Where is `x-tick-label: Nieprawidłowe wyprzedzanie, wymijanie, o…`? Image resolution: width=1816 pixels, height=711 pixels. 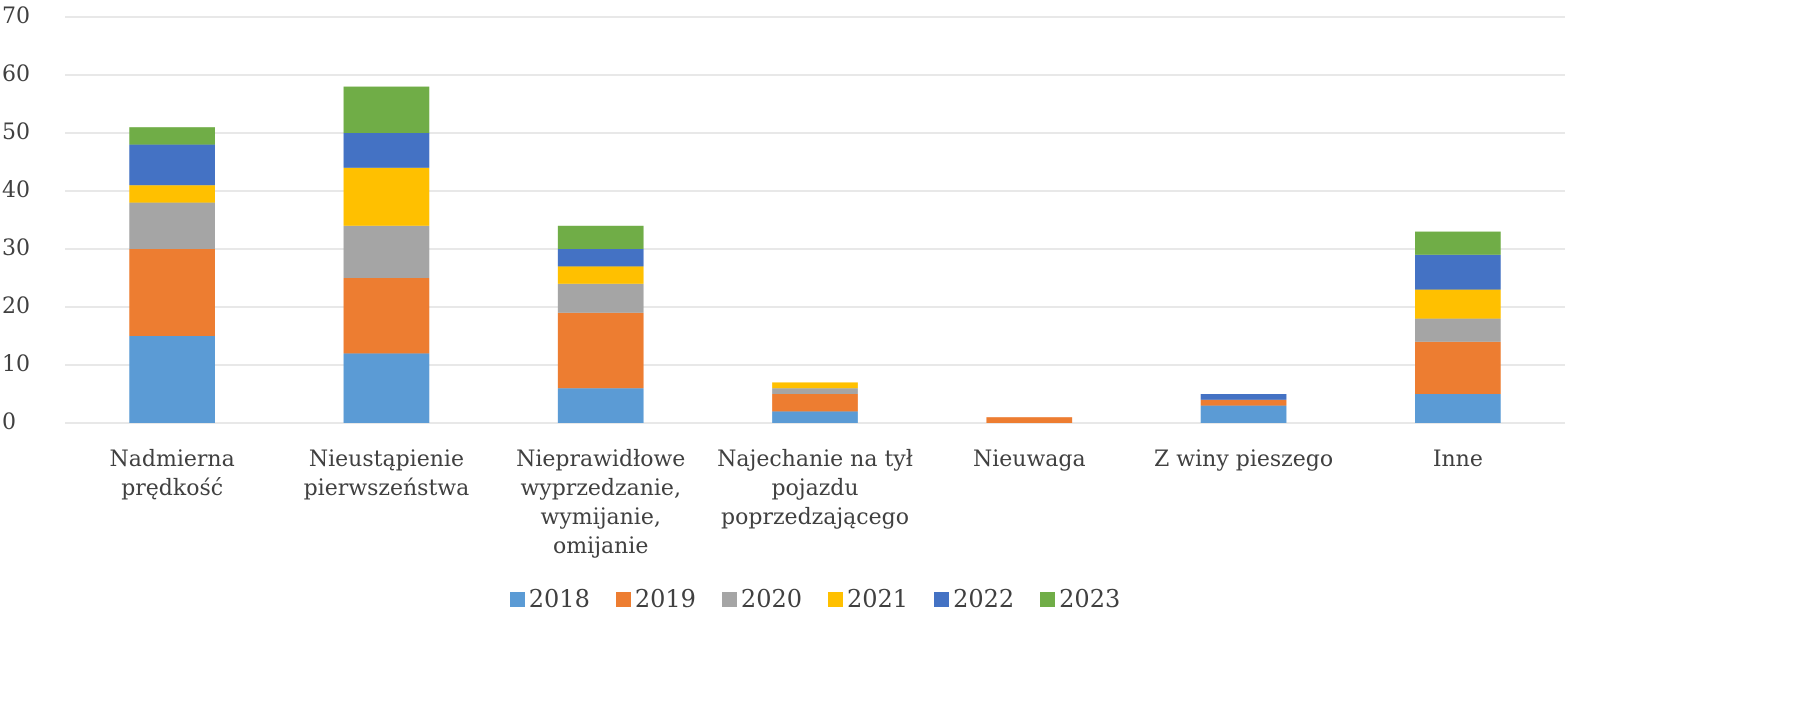
x-tick-label: Nieprawidłowe wyprzedzanie, wymijanie, o… is located at coordinates (601, 503).